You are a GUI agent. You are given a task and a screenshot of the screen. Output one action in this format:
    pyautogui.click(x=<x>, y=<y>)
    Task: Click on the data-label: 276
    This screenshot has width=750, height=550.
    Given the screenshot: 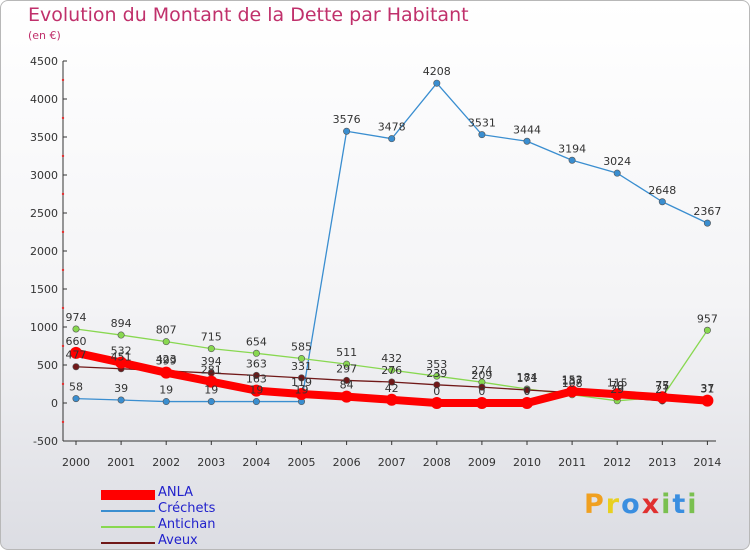 What is the action you would take?
    pyautogui.click(x=391, y=370)
    